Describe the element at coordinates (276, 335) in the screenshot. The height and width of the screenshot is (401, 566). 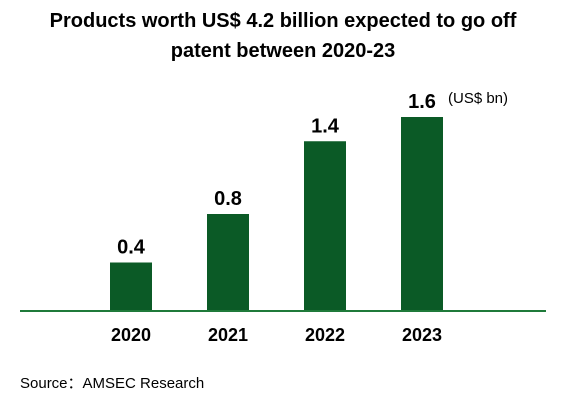
I see `x-tick-labels: 2020 2021 2022 2023` at that location.